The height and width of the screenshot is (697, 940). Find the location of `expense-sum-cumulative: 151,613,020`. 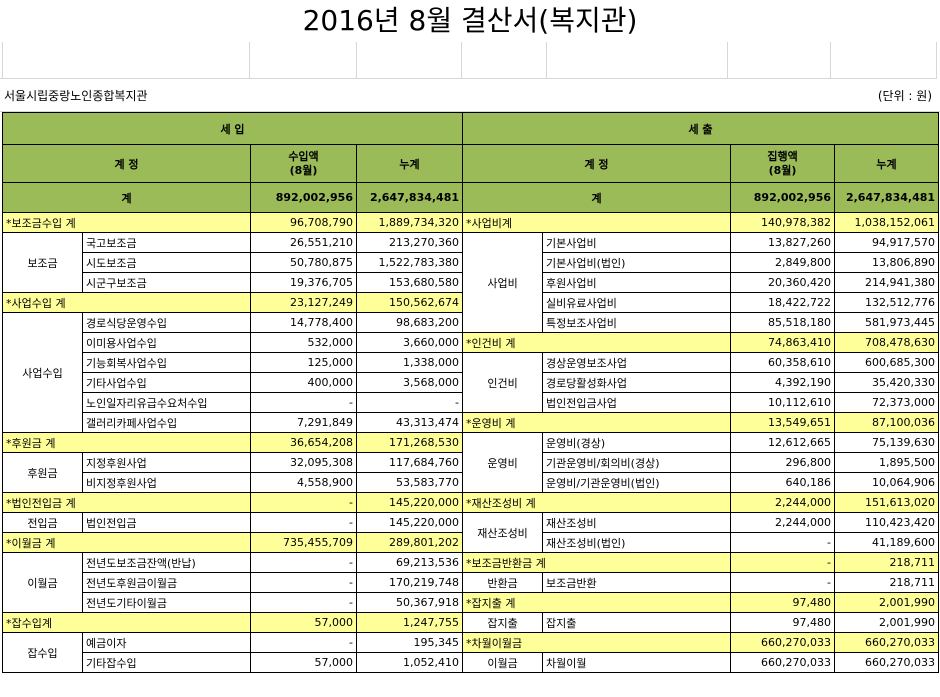

expense-sum-cumulative: 151,613,020 is located at coordinates (887, 502).